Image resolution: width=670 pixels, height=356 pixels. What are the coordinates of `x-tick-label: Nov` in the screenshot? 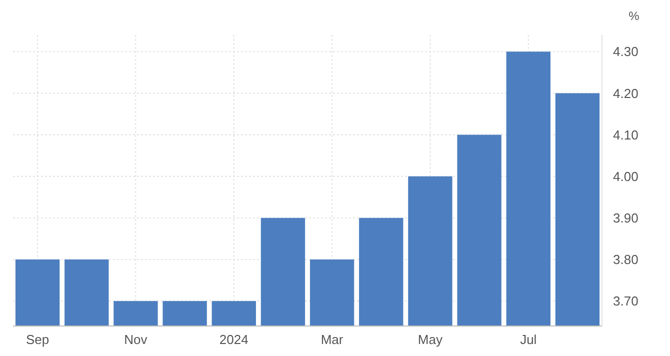 It's located at (136, 339).